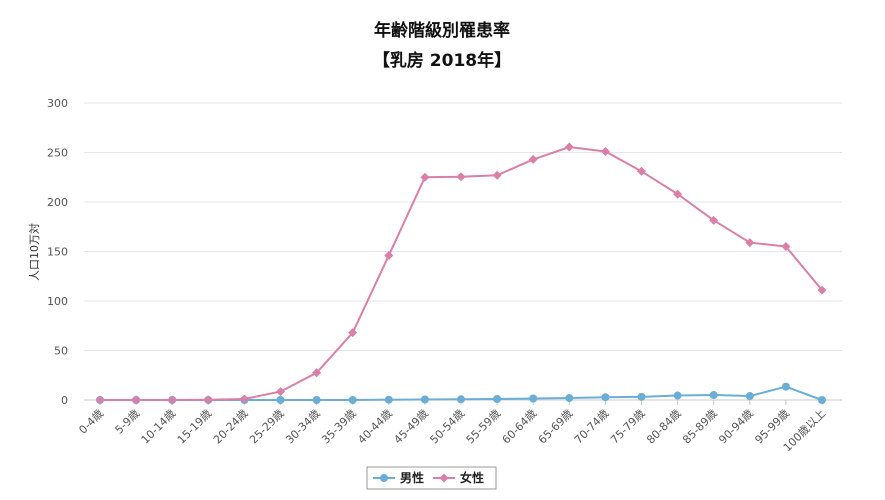 This screenshot has height=500, width=885. I want to click on x-tick-label: 80-84歳, so click(664, 427).